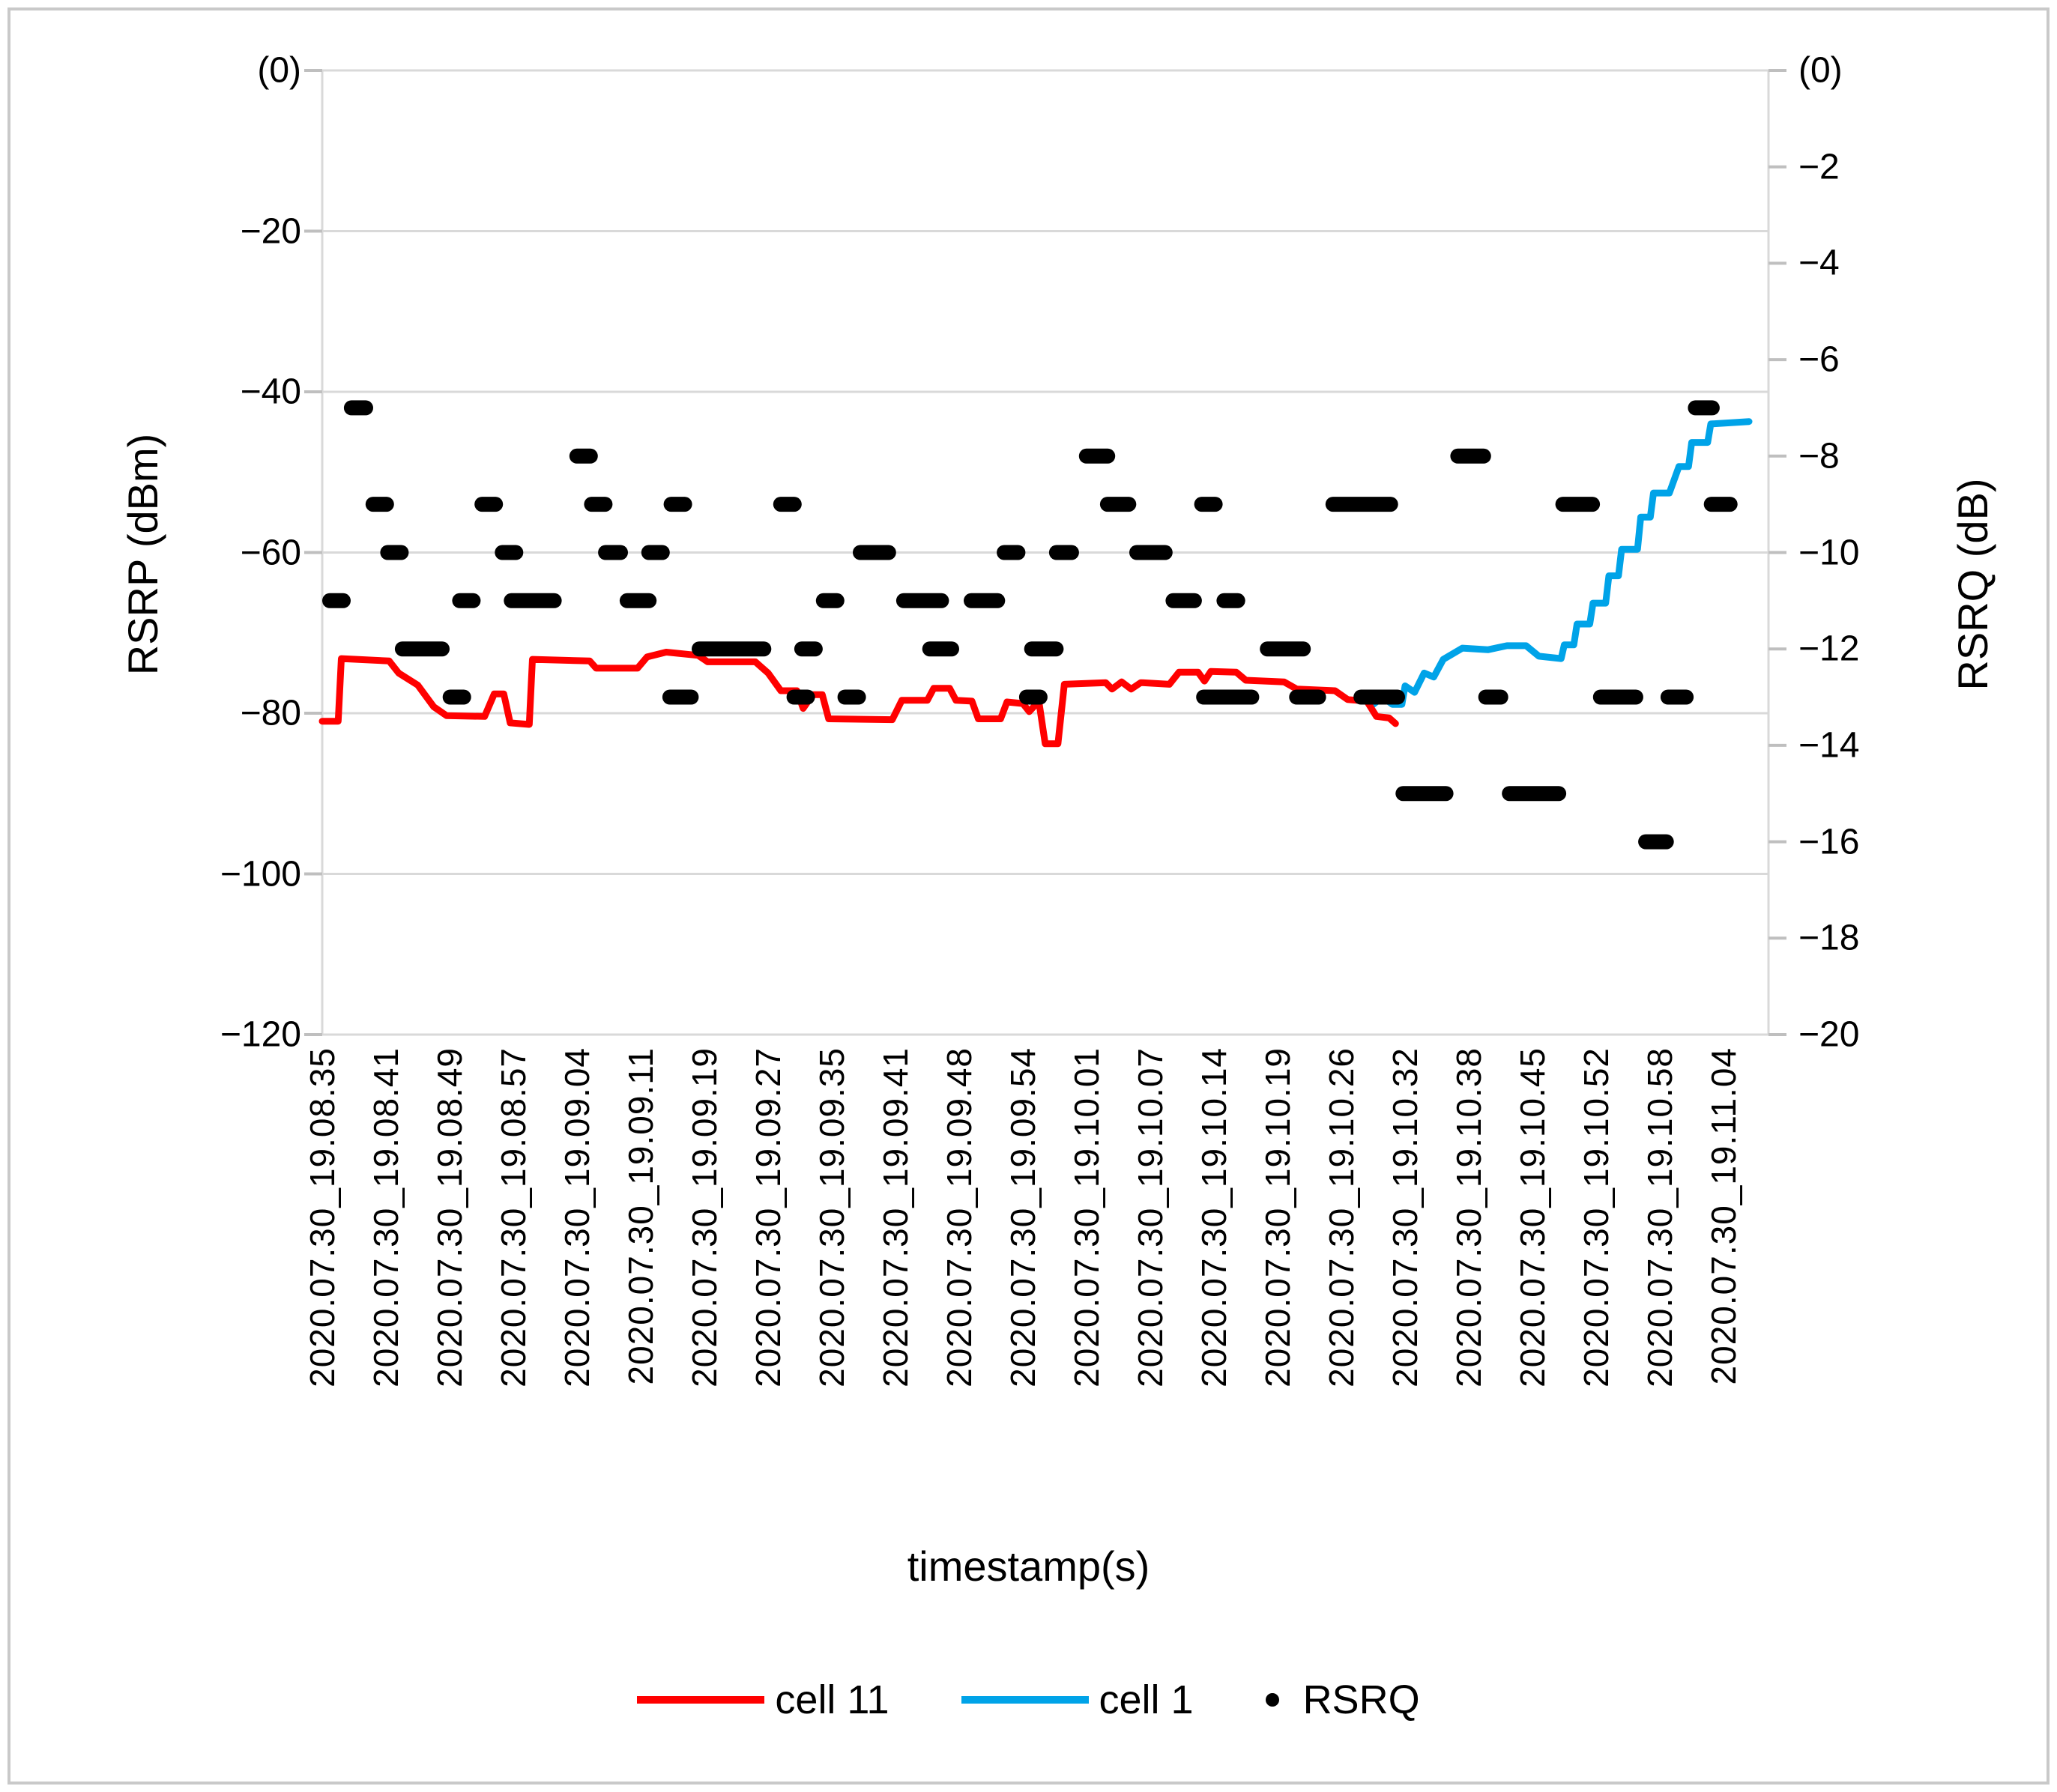 The width and height of the screenshot is (2057, 1792). What do you see at coordinates (1972, 584) in the screenshot?
I see `y-right-axis-title: RSRQ (dB)` at bounding box center [1972, 584].